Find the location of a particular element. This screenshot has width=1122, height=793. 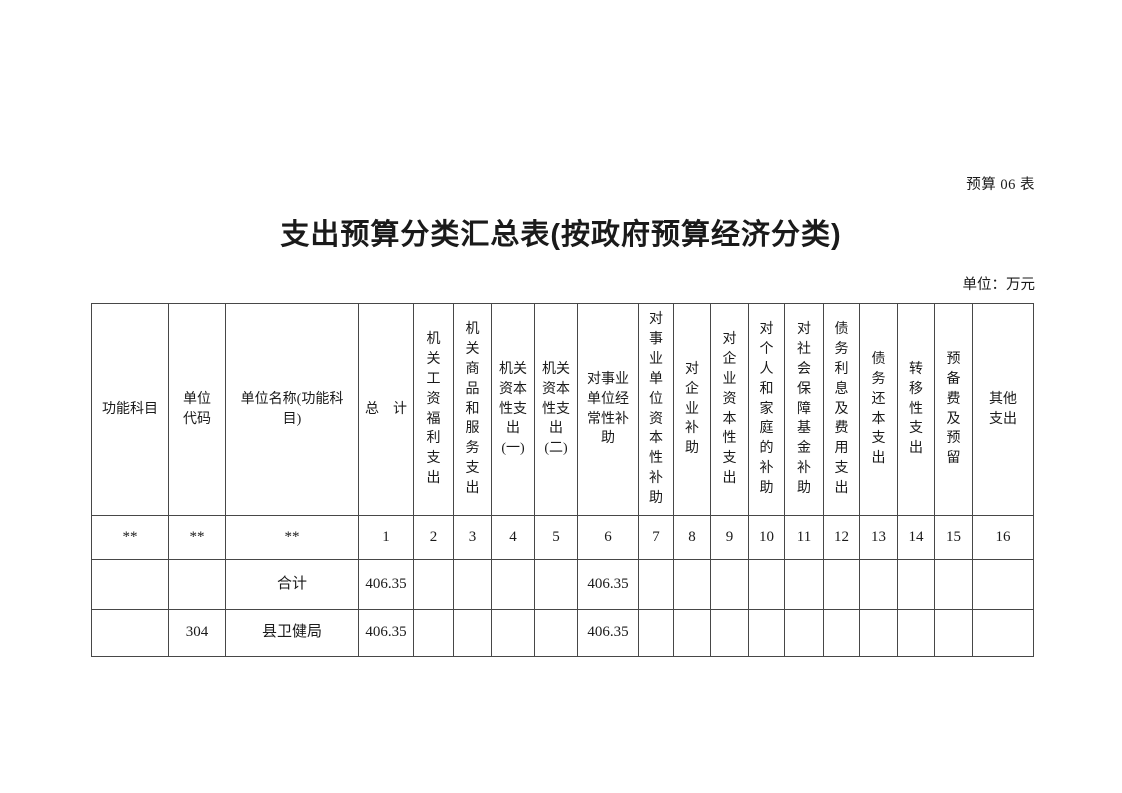

column-number-row: ** ** ** 1 2 3 4 5 6 7 8 9 10 11 12 13 14 15 16 is located at coordinates (562, 537).